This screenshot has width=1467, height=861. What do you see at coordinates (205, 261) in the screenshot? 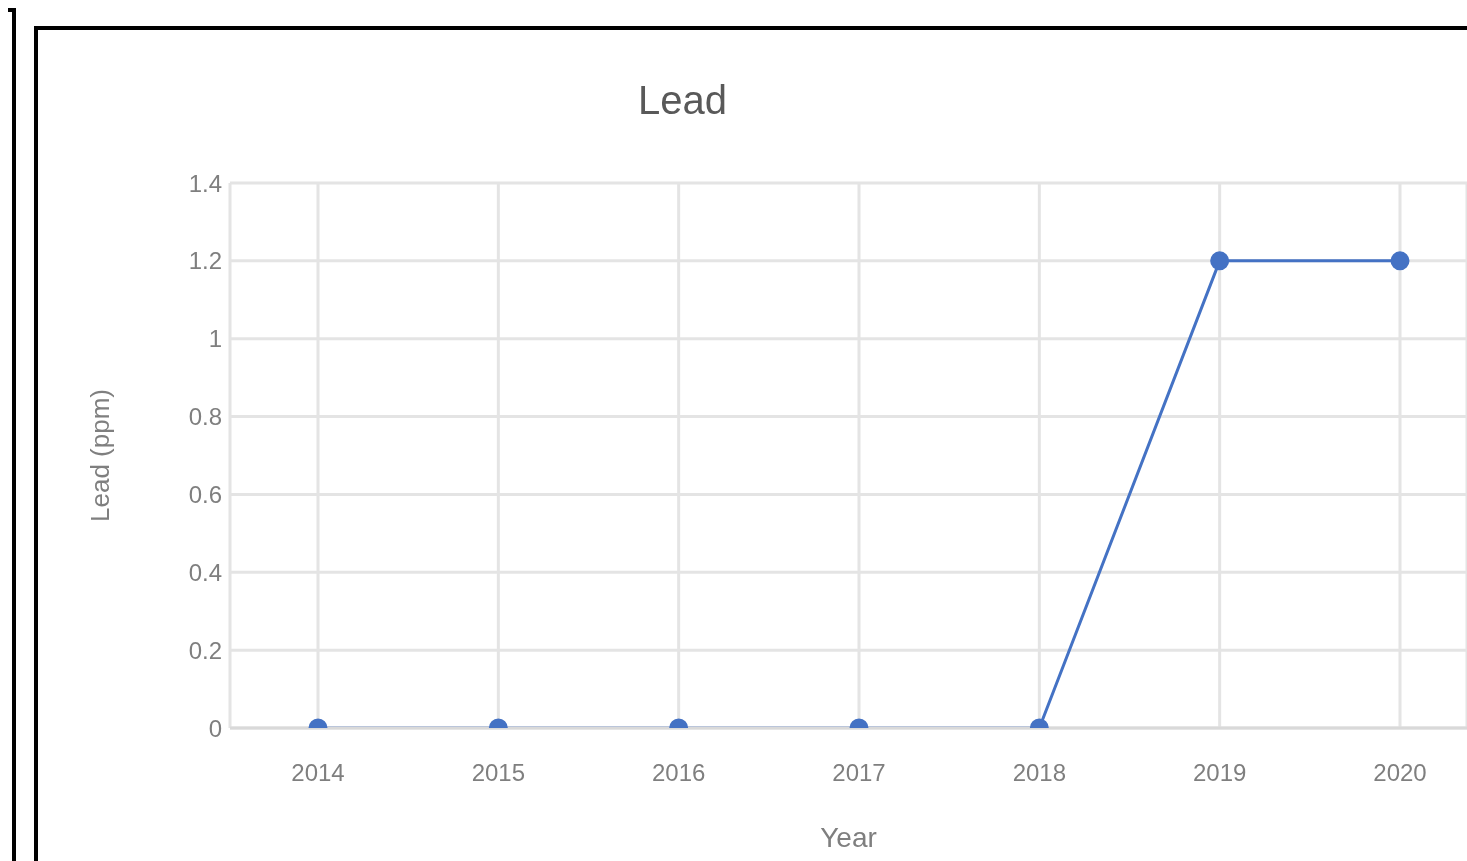
I see `y-tick-label: 1.2` at bounding box center [205, 261].